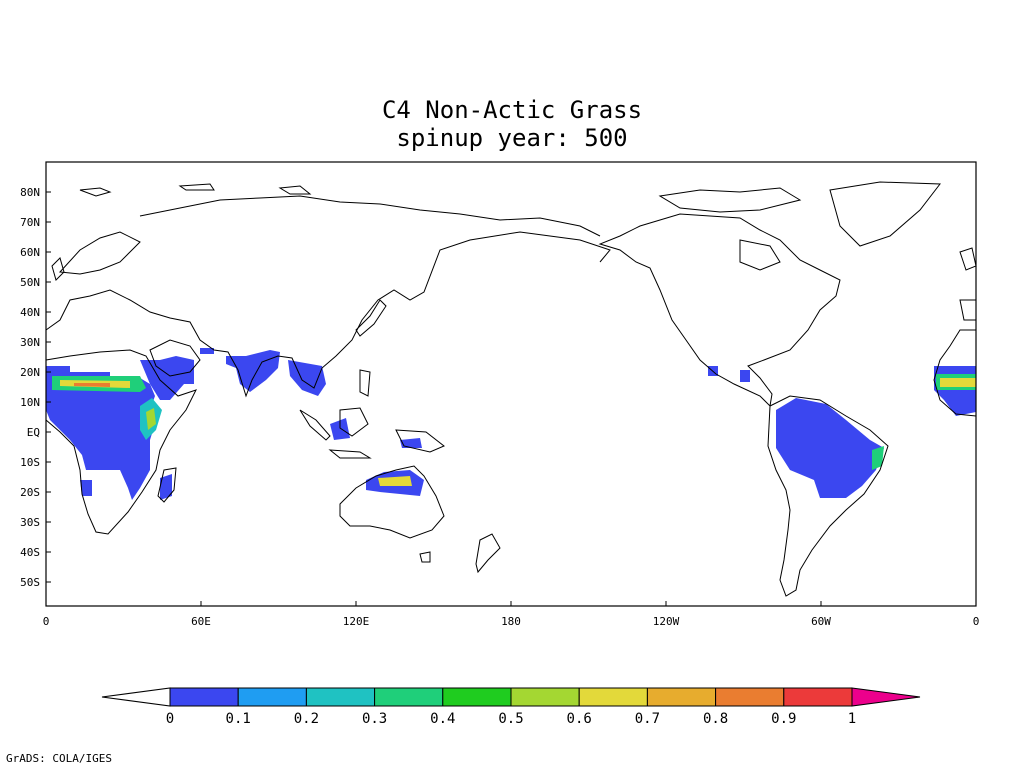  Describe the element at coordinates (101, 433) in the screenshot. I see `field-africa-sahel` at that location.